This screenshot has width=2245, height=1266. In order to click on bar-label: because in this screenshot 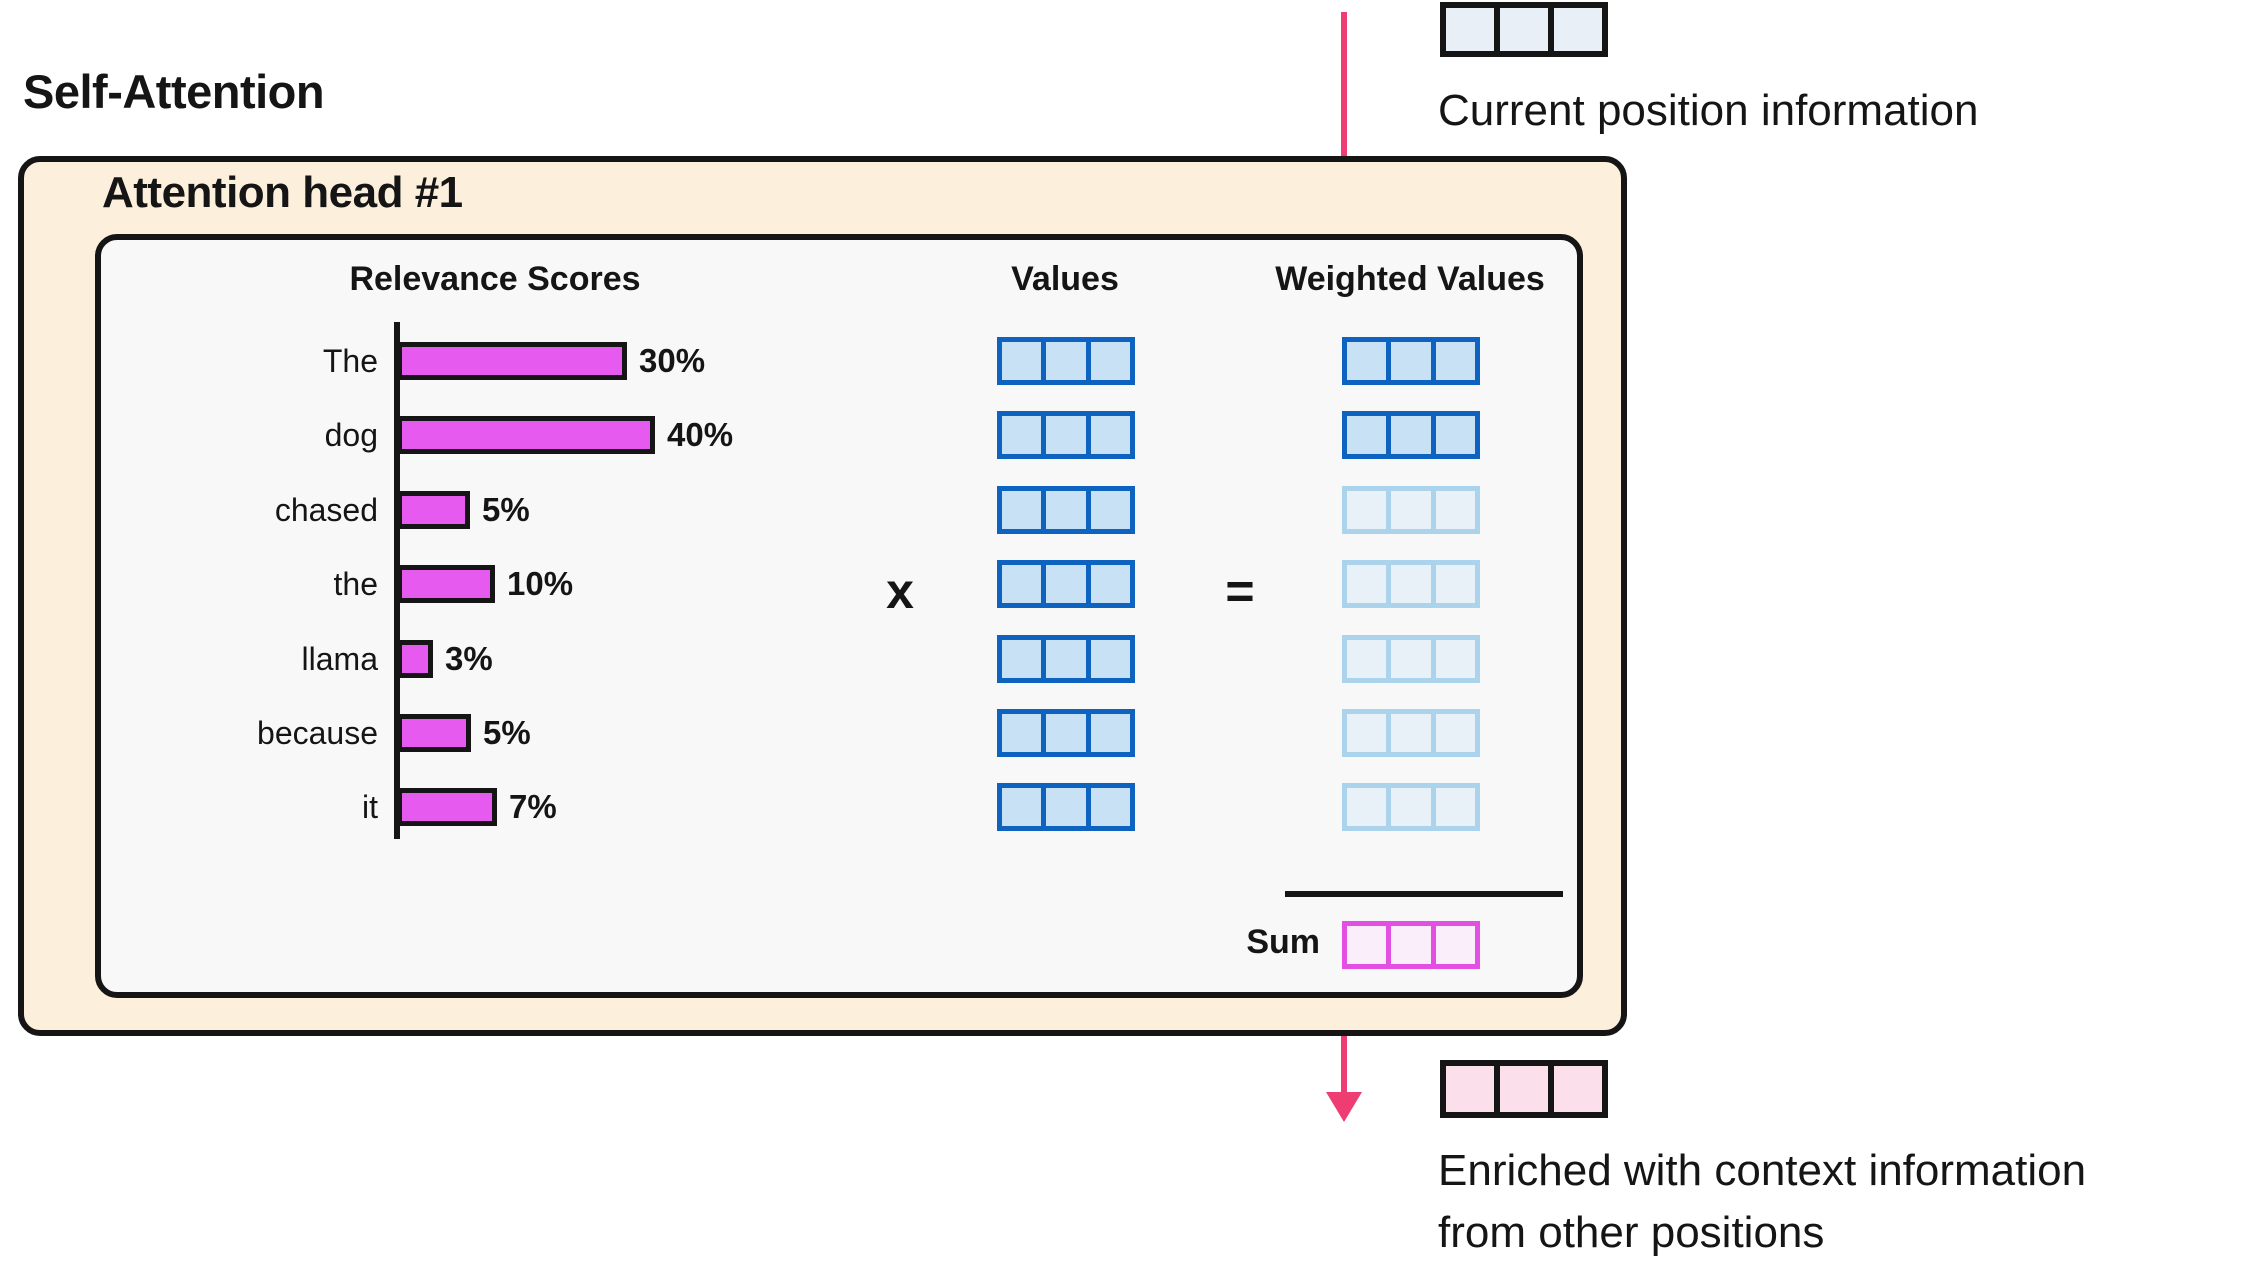, I will do `click(317, 733)`.